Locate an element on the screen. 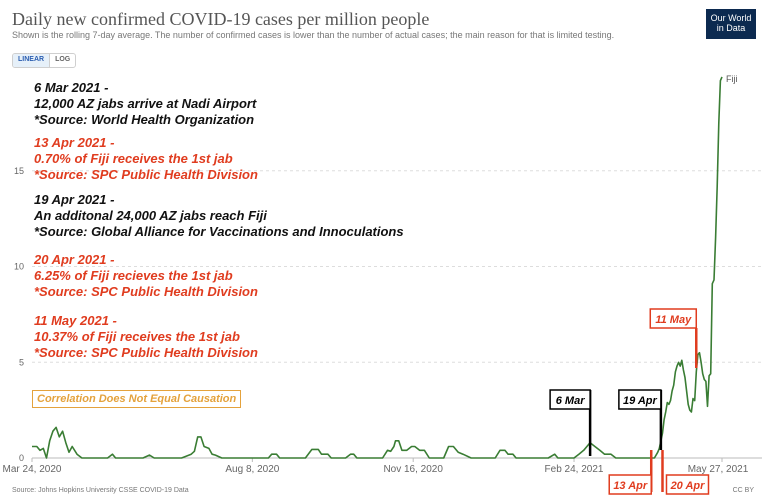 This screenshot has width=768, height=503. annotation-line: 20 Apr 2021 - is located at coordinates (74, 259).